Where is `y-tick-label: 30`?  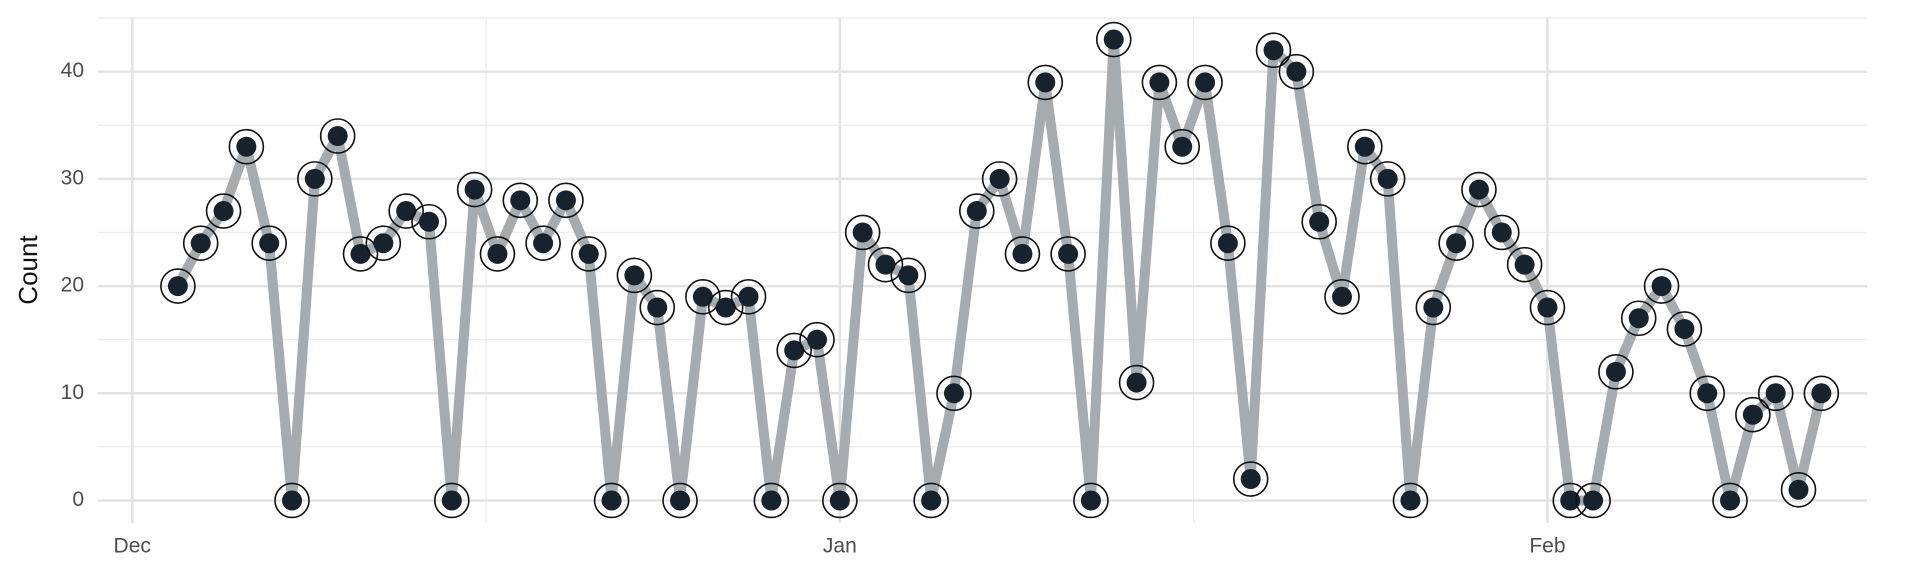 y-tick-label: 30 is located at coordinates (72, 177).